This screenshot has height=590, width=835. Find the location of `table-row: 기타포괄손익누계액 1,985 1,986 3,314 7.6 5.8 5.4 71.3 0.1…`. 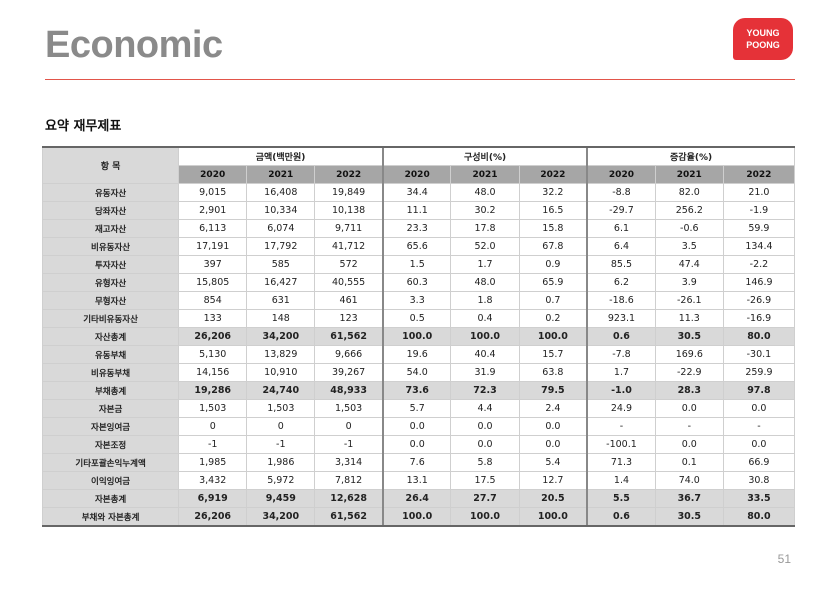

table-row: 기타포괄손익누계액 1,985 1,986 3,314 7.6 5.8 5.4 71.3 0.1… is located at coordinates (418, 462).